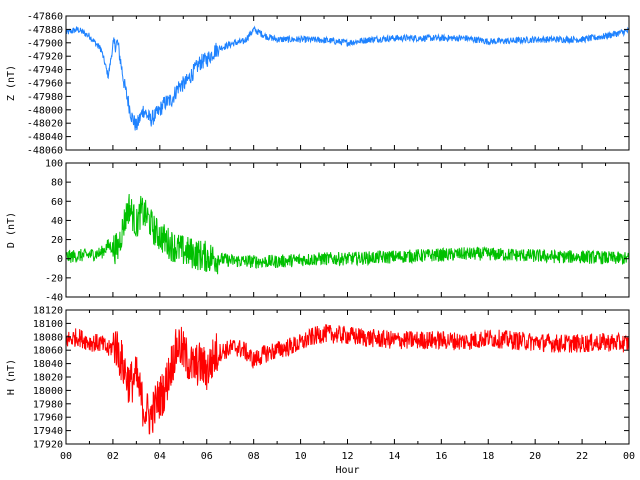 The image size is (640, 480). I want to click on h-axis-label: H (nT), so click(11, 377).